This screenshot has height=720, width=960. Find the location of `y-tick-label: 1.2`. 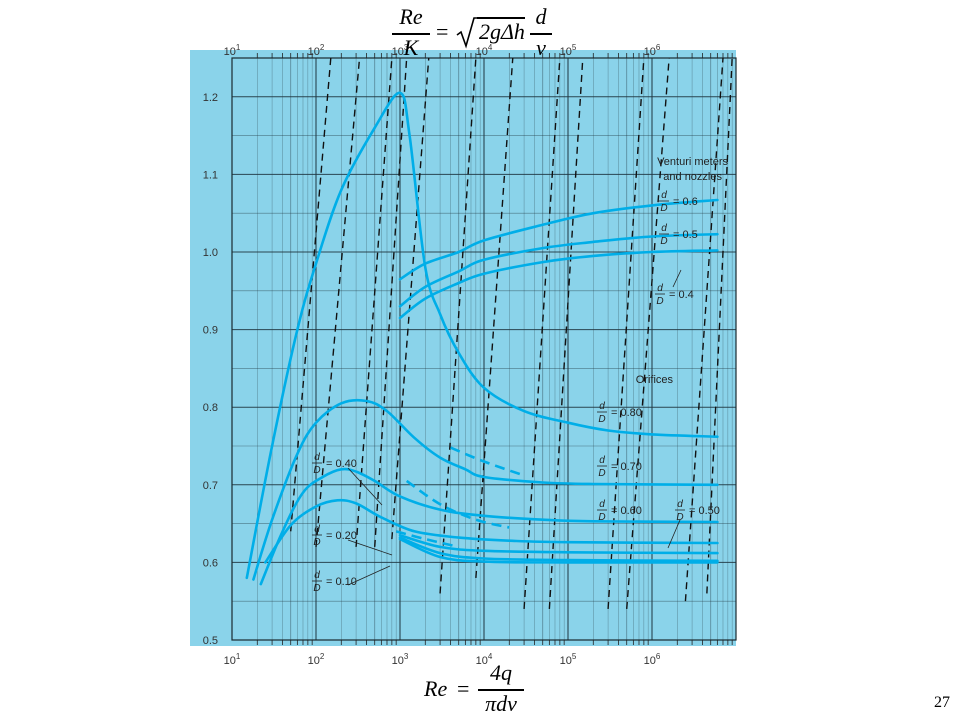

y-tick-label: 1.2 is located at coordinates (210, 98).